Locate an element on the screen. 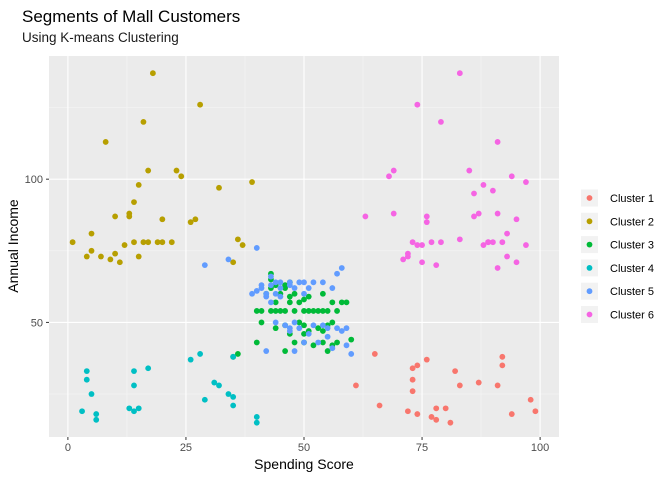 The image size is (672, 480). x-tick-label: 75 is located at coordinates (422, 448).